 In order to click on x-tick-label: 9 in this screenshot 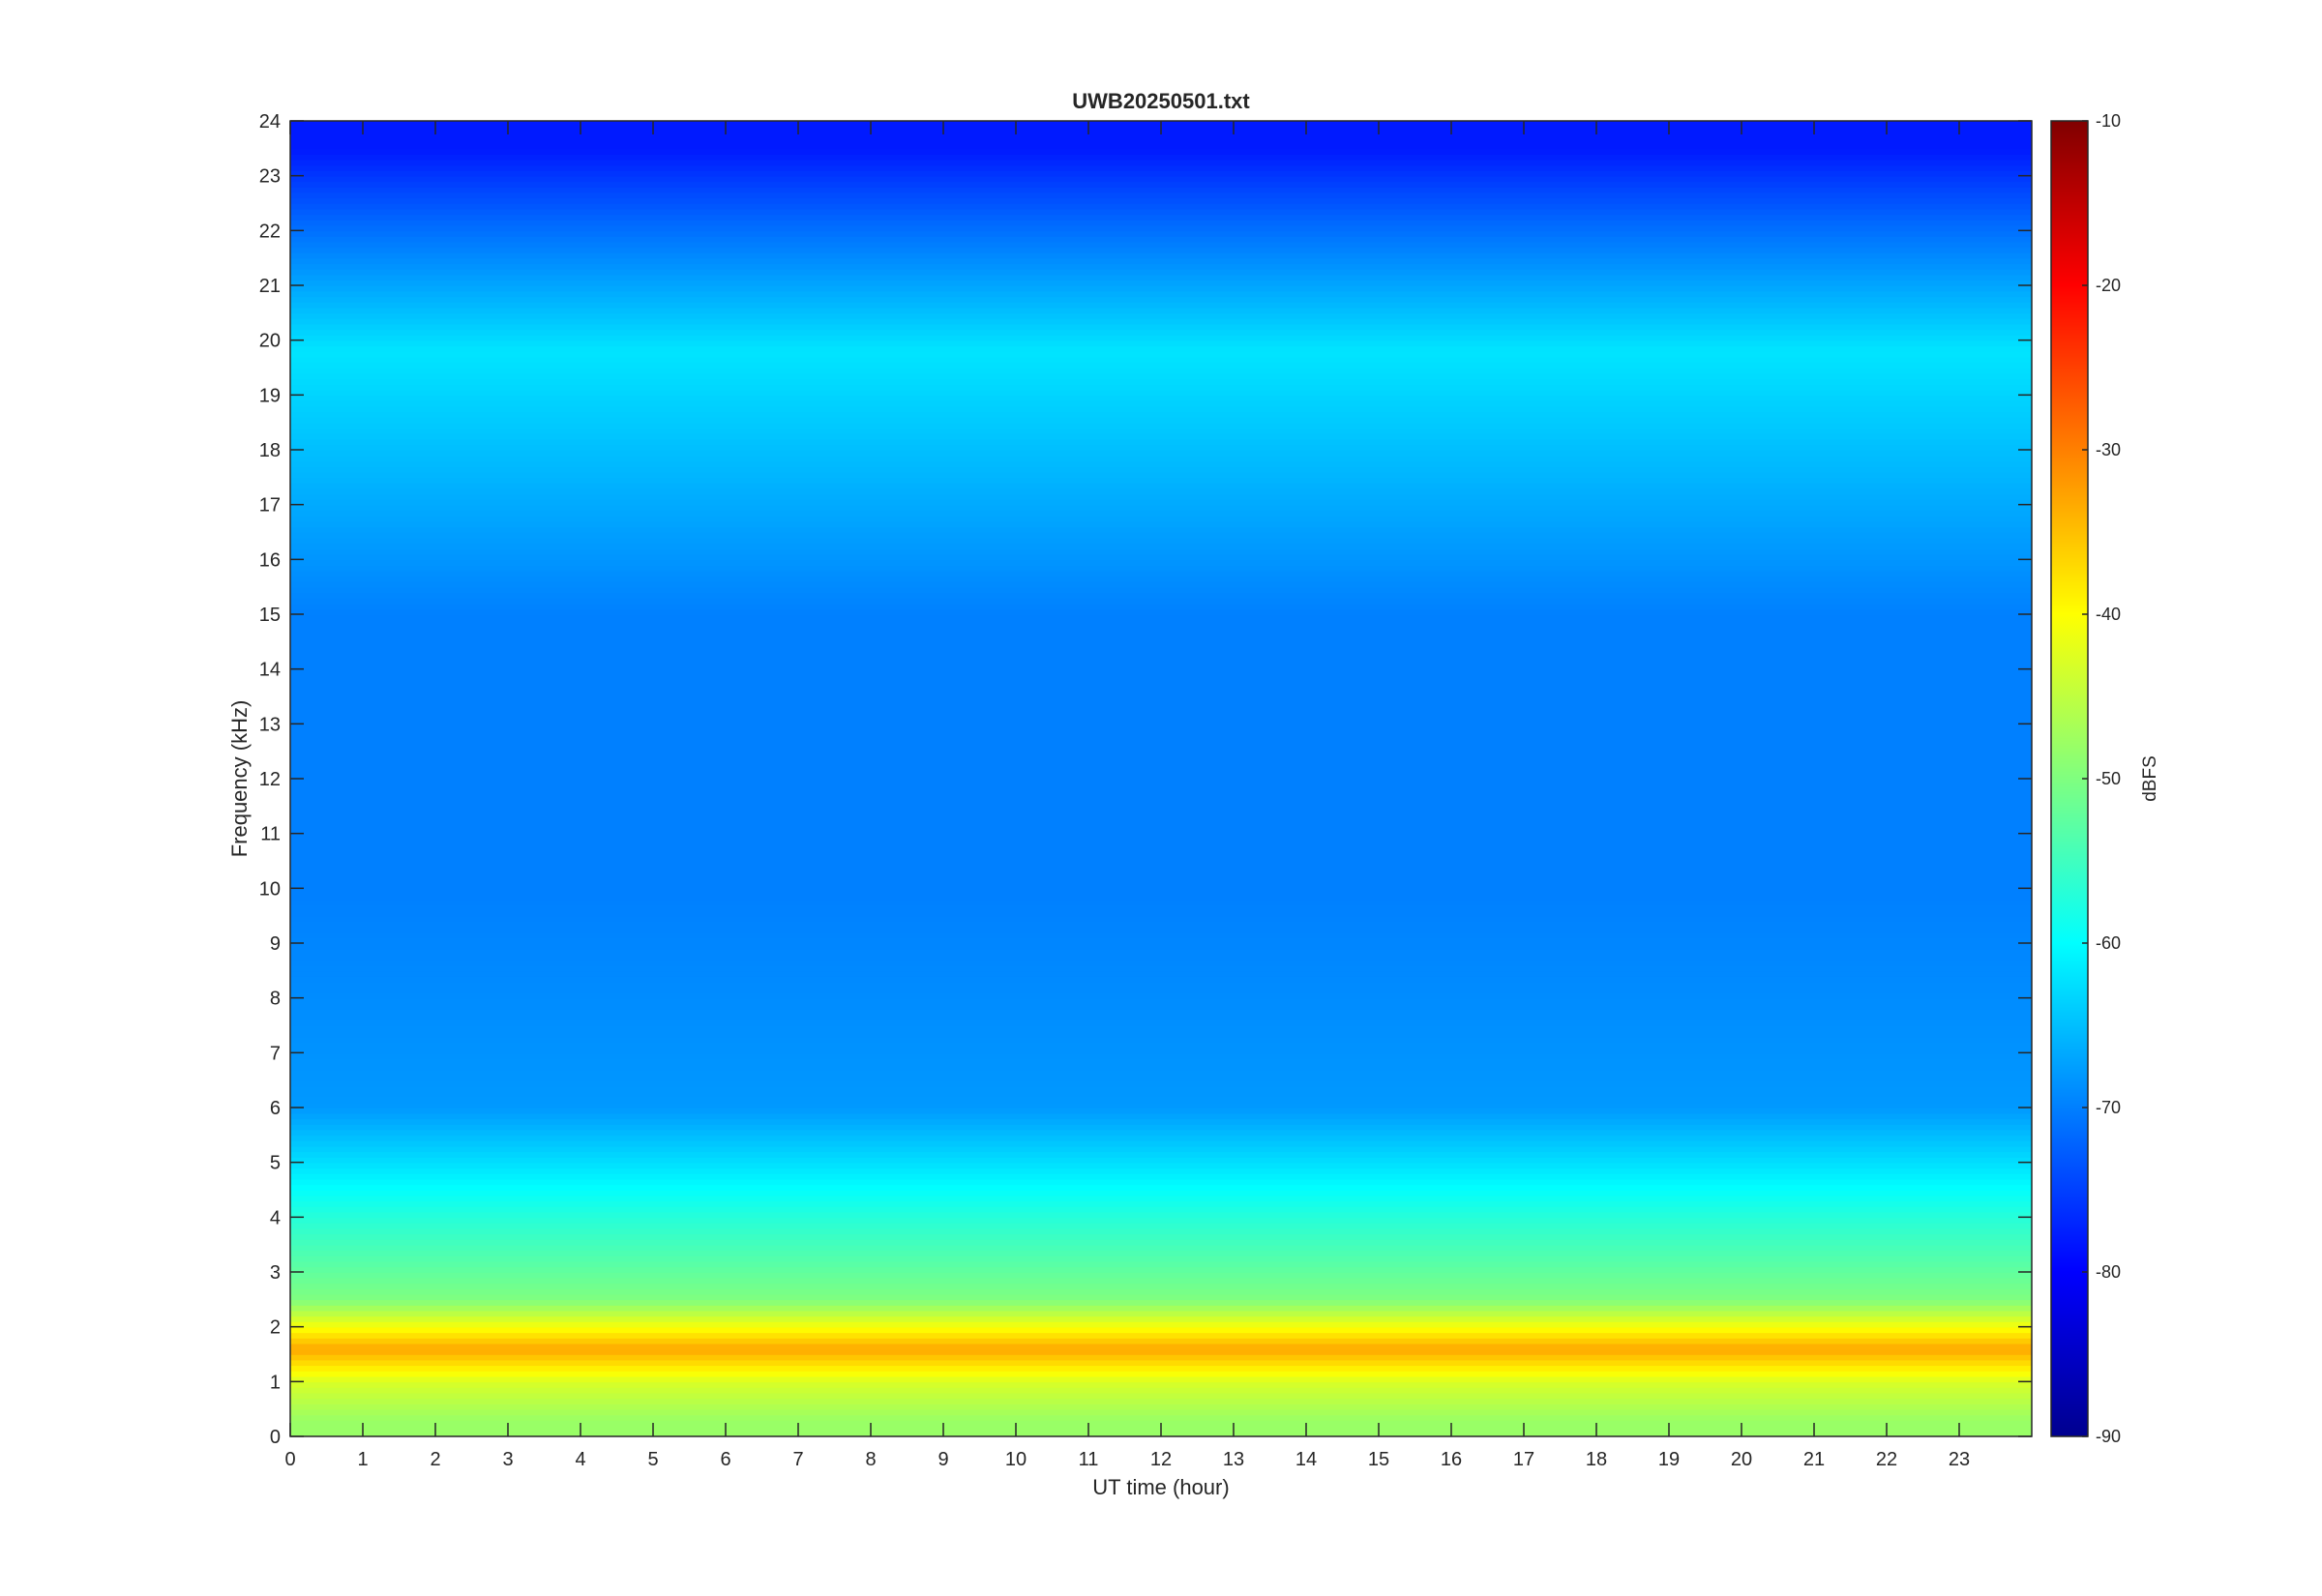, I will do `click(943, 1459)`.